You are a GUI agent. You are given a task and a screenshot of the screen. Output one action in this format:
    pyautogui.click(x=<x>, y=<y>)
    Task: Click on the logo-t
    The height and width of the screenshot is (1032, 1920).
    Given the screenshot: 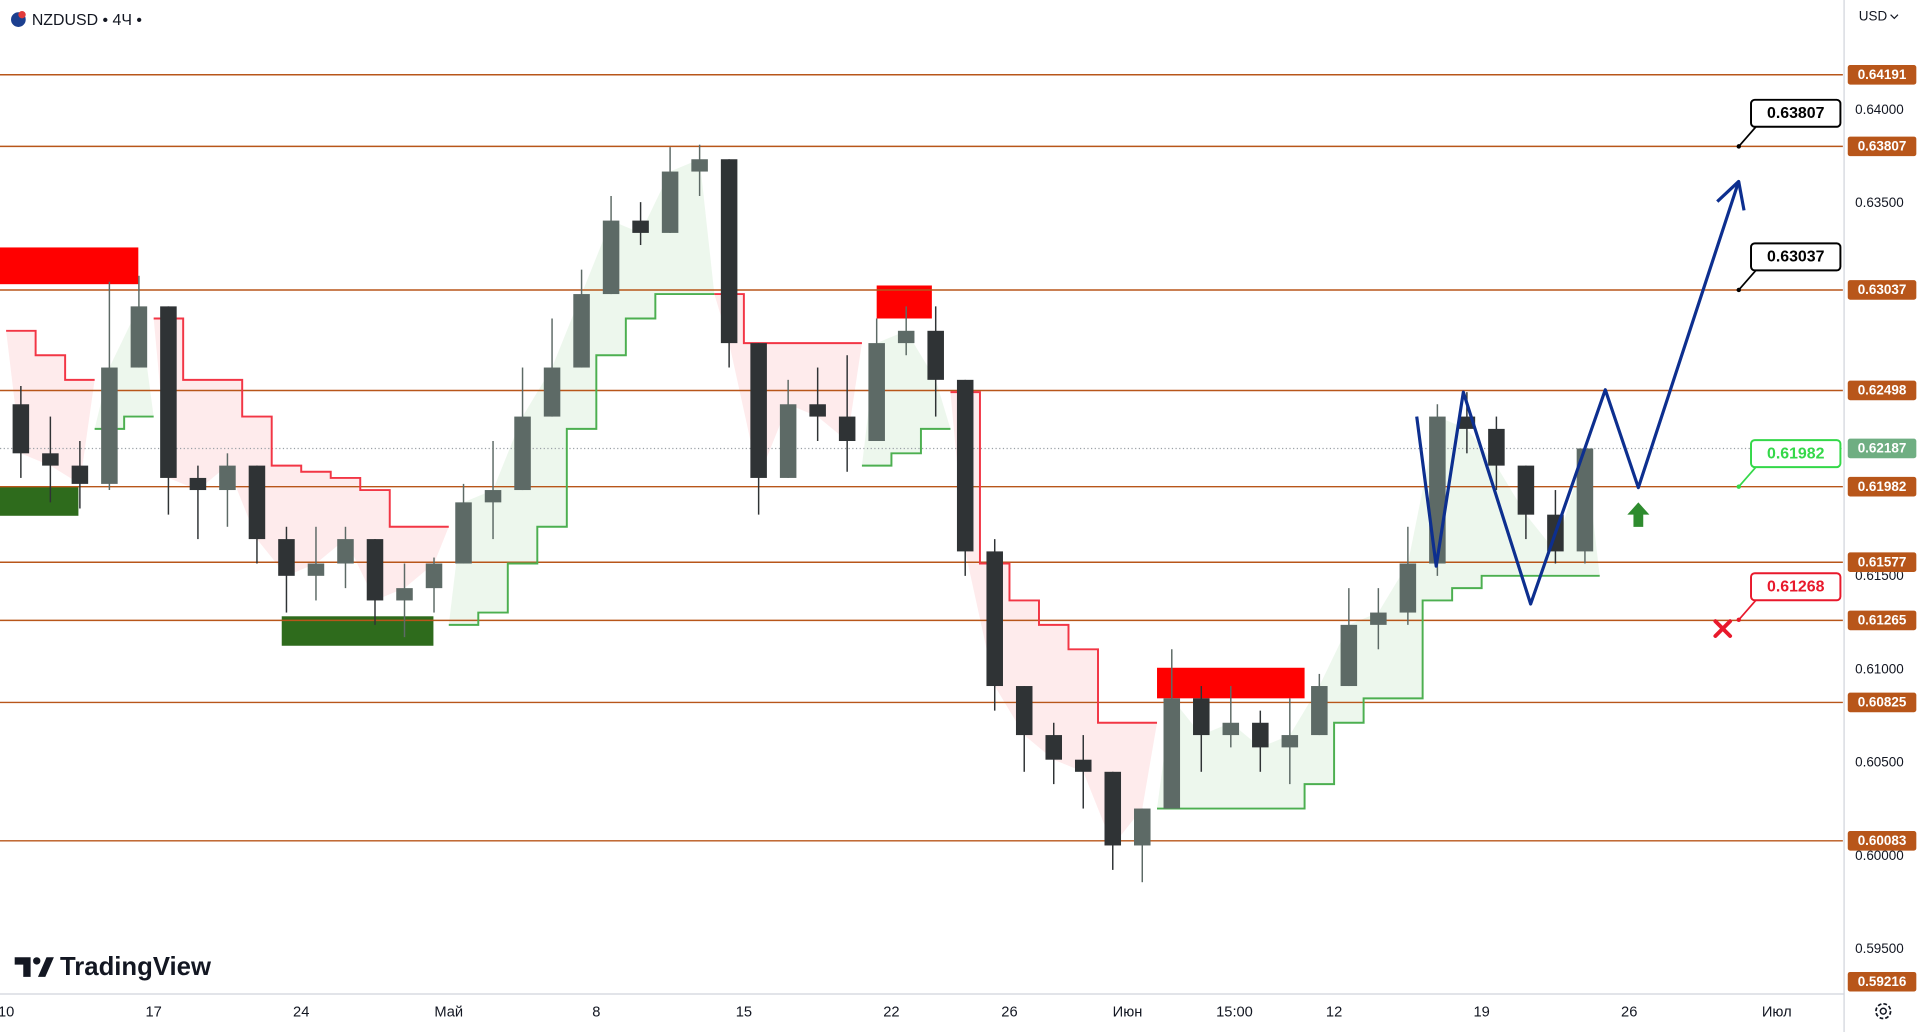 What is the action you would take?
    pyautogui.click(x=22, y=967)
    